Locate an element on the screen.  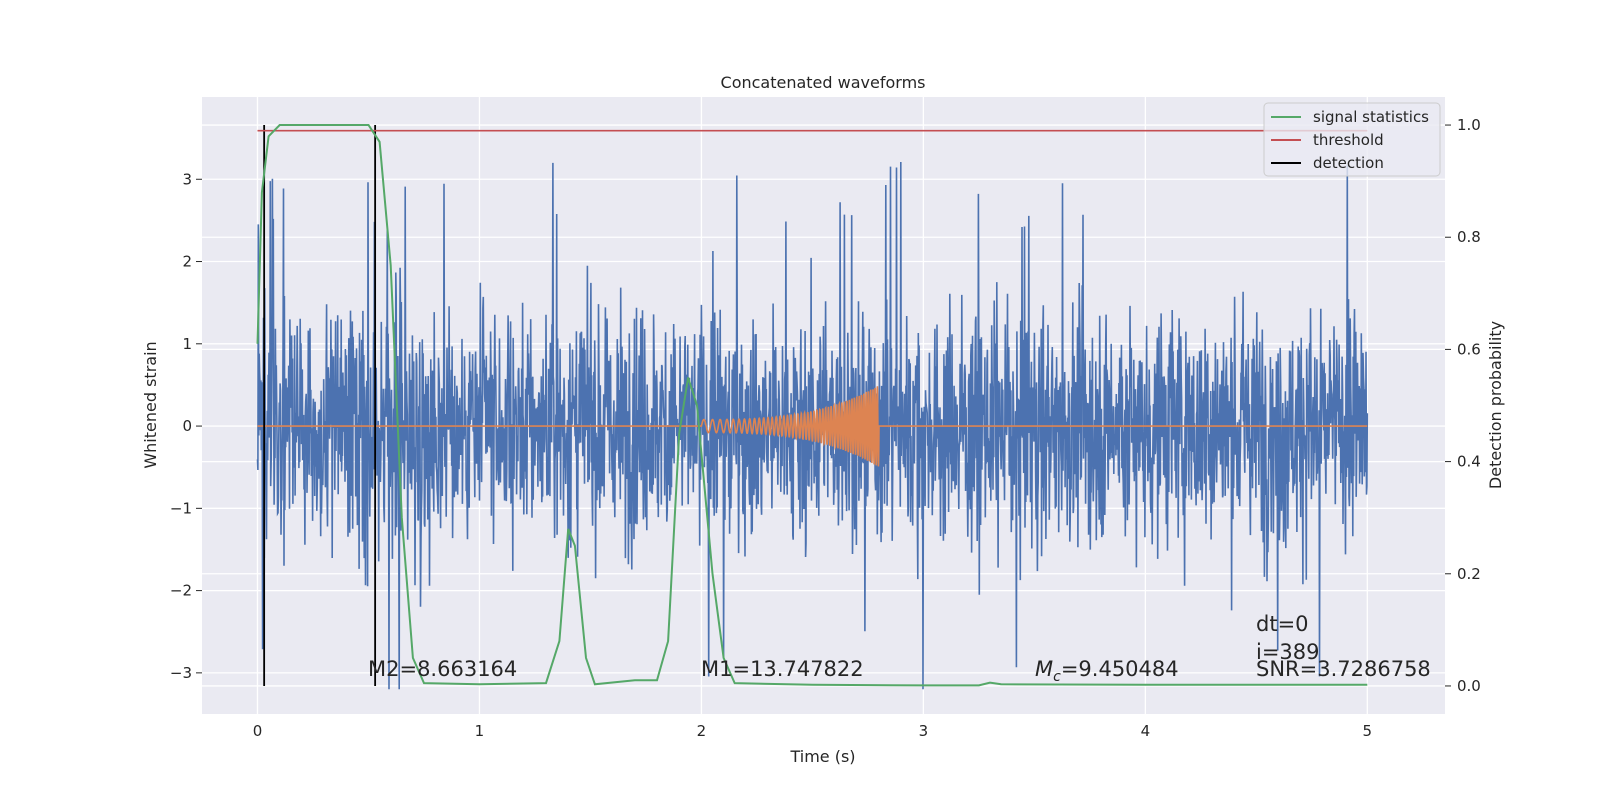
annotation-dt: dt=0 is located at coordinates (1282, 624).